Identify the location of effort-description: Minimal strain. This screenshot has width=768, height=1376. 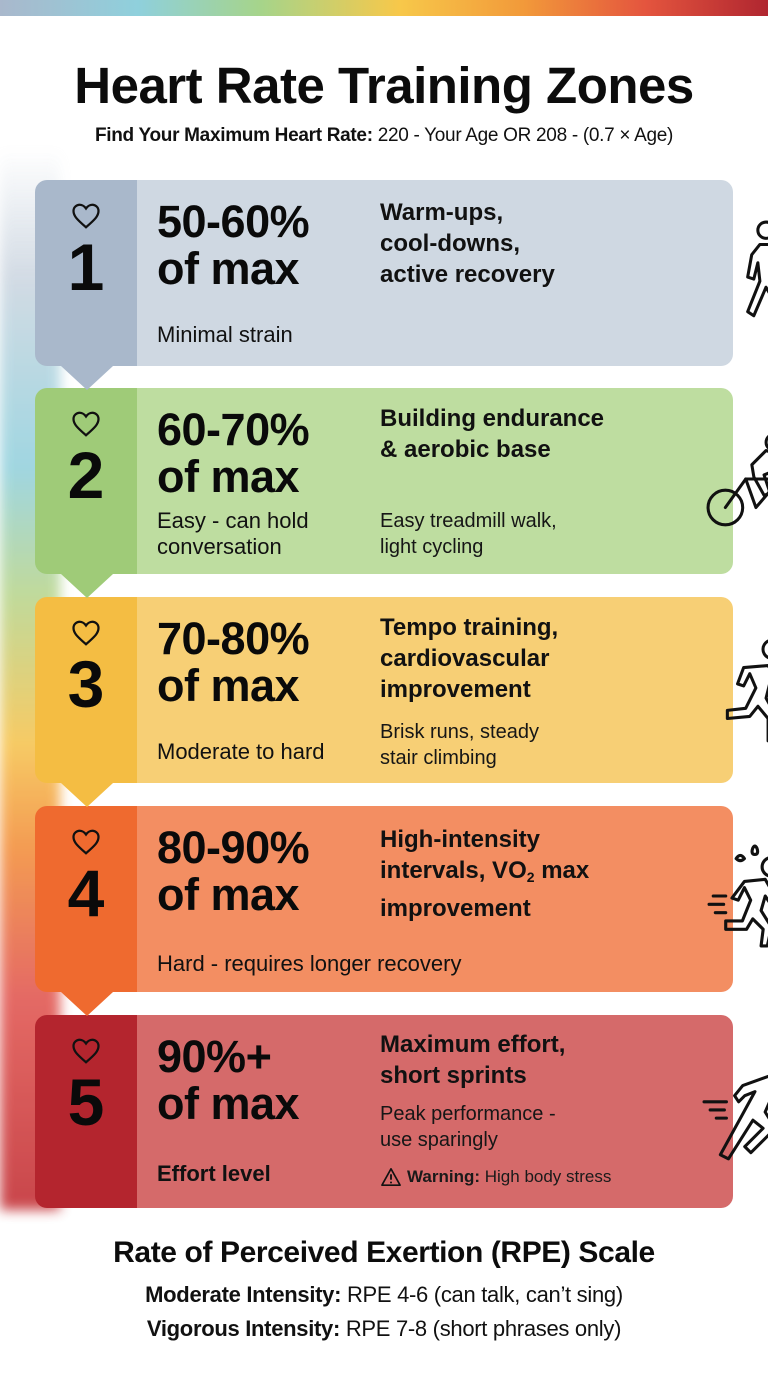
(225, 334).